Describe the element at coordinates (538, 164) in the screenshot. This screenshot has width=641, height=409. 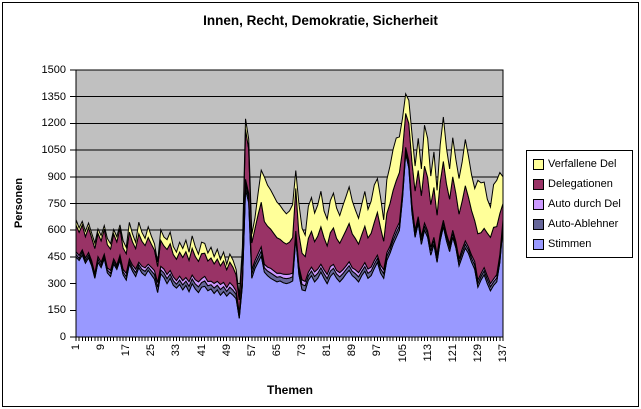
I see `legend-swatch-verfallene-del` at that location.